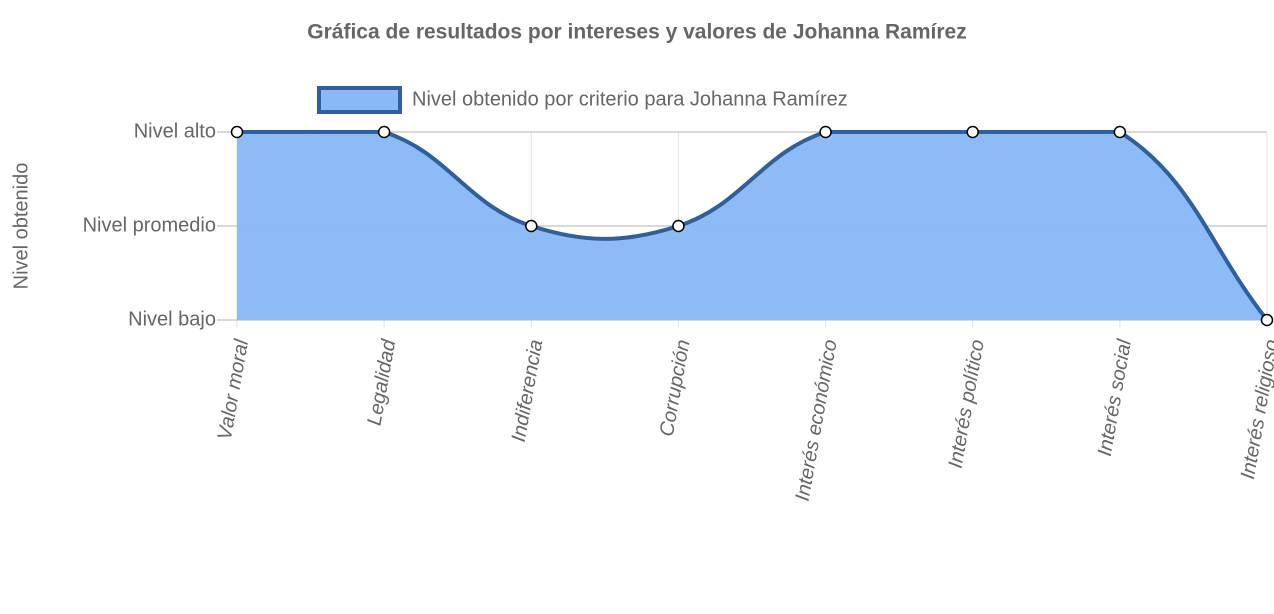 The width and height of the screenshot is (1274, 614). Describe the element at coordinates (1255, 409) in the screenshot. I see `x-tick-label: Interés religioso` at that location.